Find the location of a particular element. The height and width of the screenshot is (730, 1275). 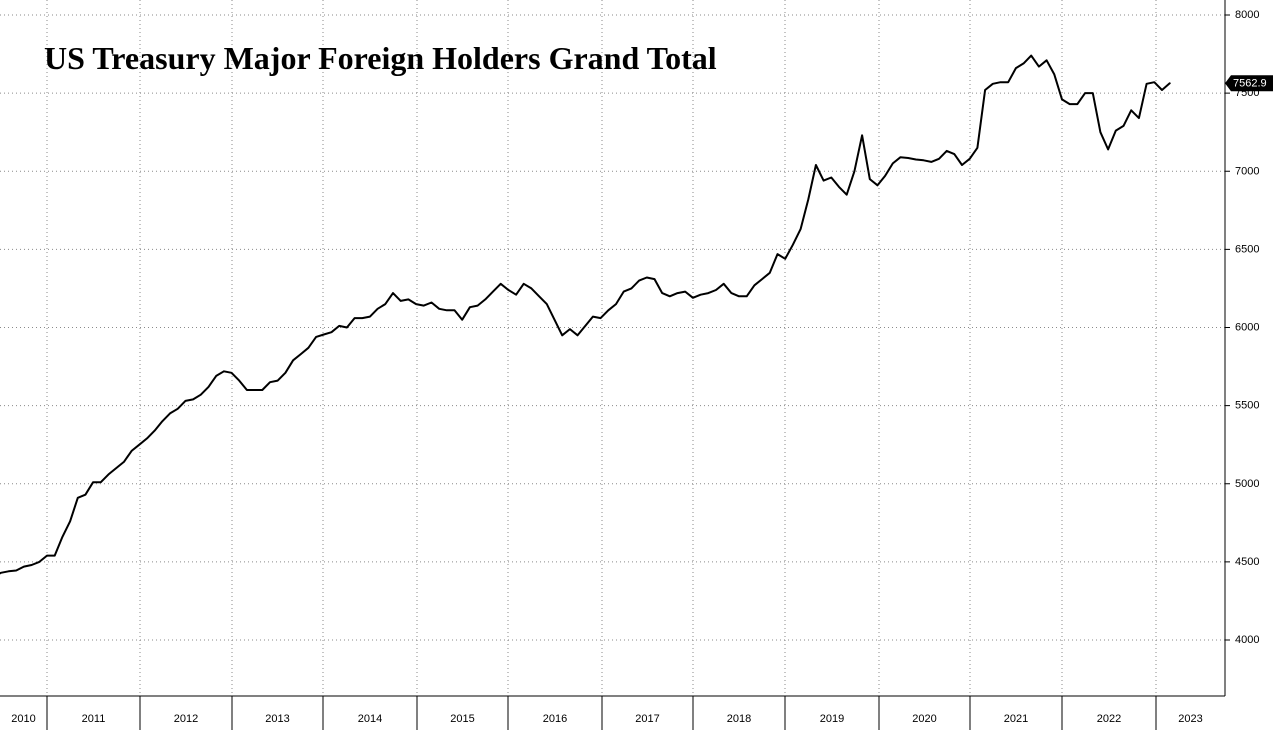

x-tick-label: 2015 is located at coordinates (462, 719).